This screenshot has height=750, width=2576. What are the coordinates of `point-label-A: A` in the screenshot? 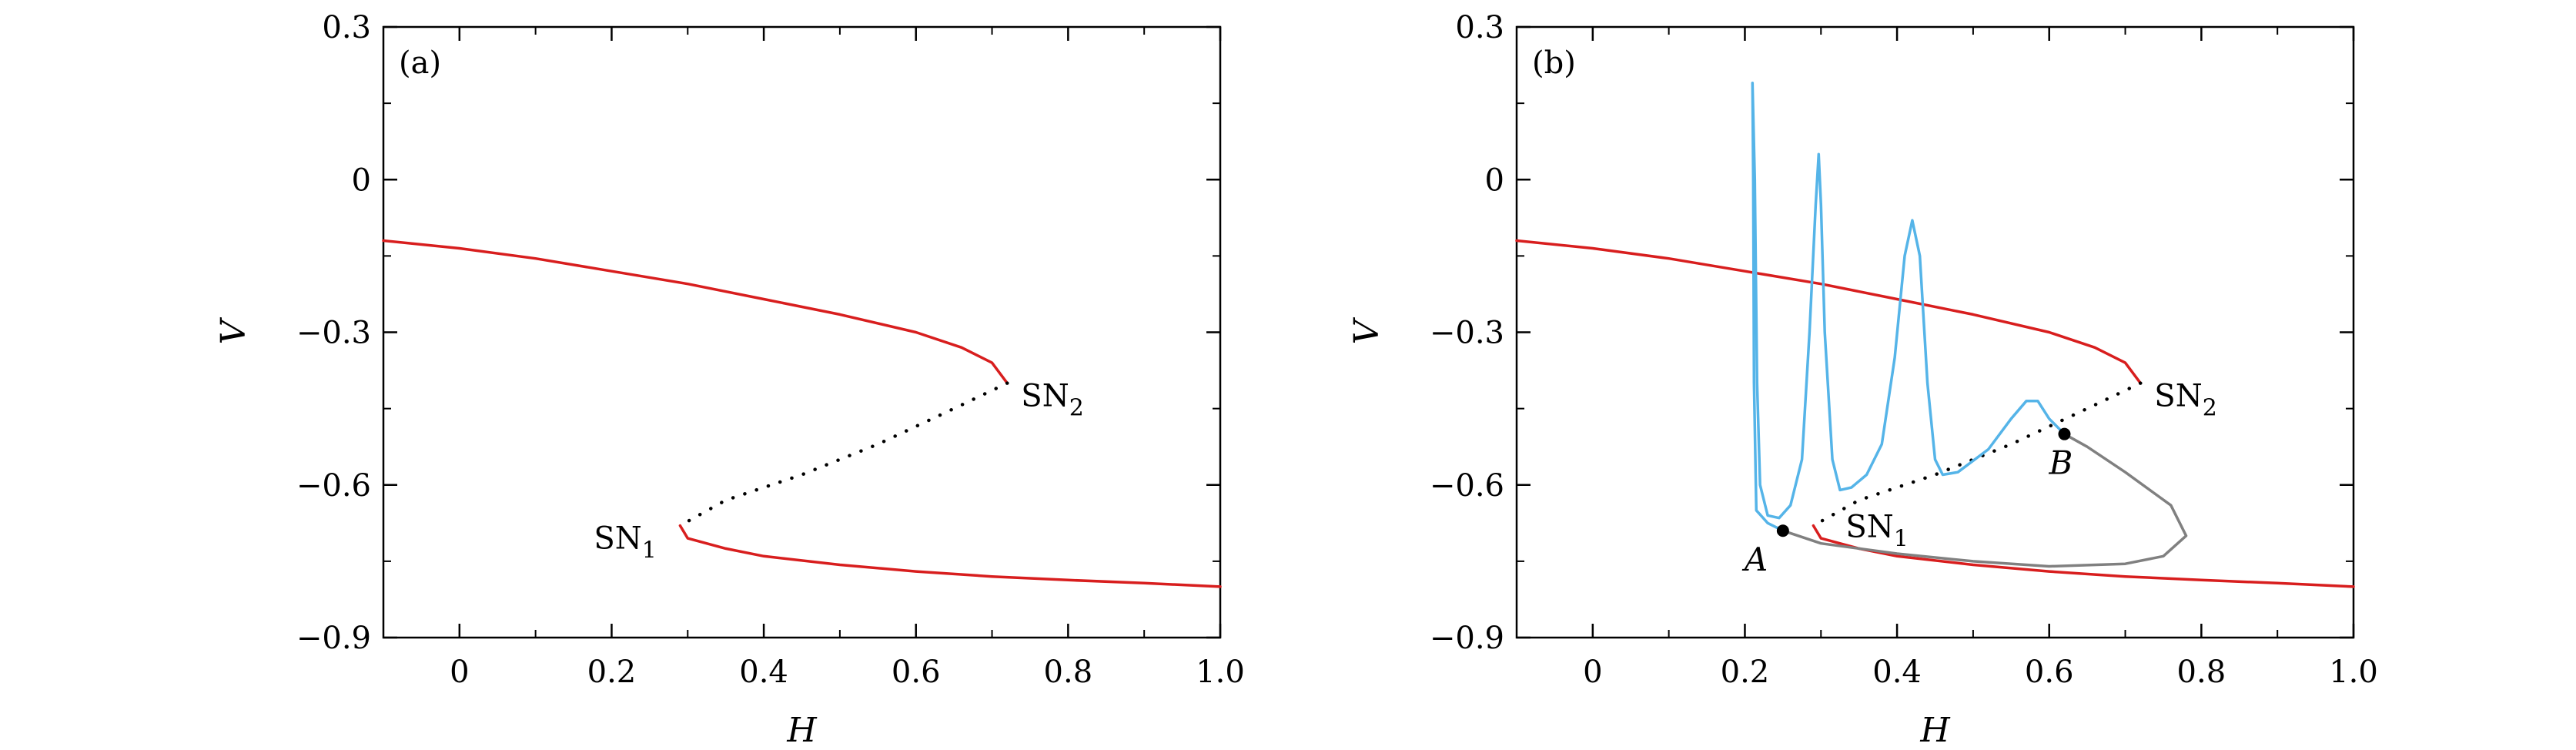 It's located at (1755, 559).